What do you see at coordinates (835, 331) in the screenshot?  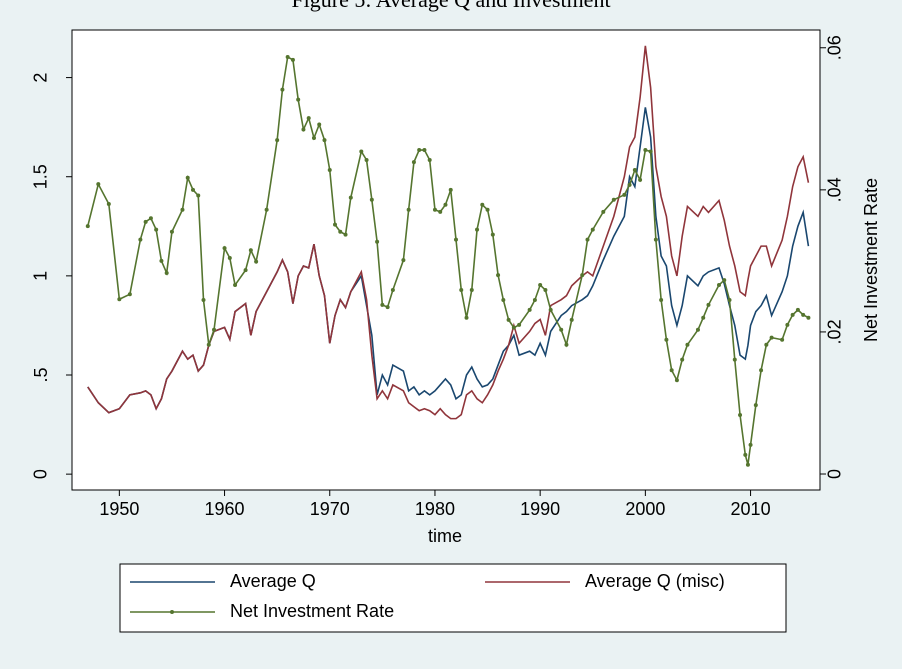 I see `y2-tick-label: .02` at bounding box center [835, 331].